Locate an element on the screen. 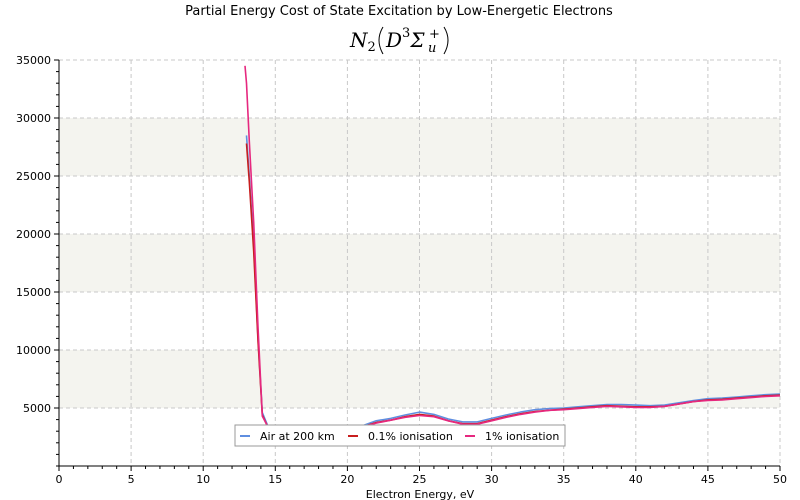  y-tick-label: 15000 is located at coordinates (33, 292).